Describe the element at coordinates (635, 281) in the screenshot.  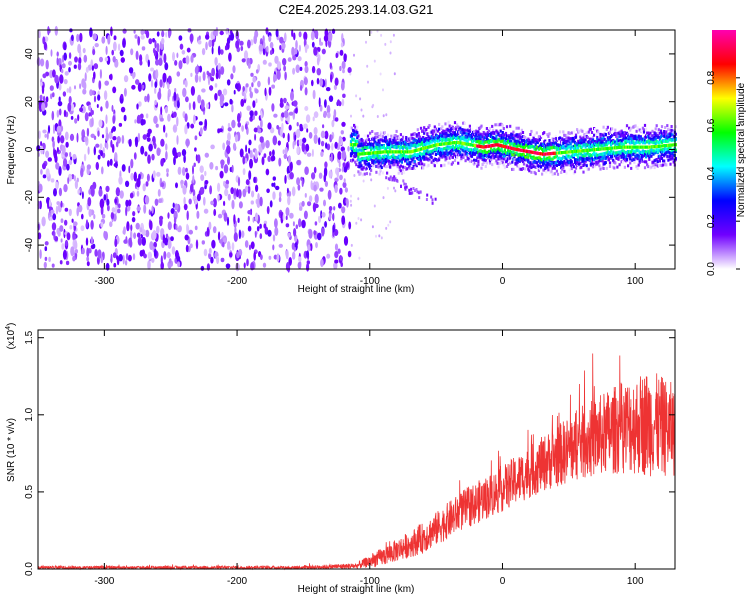
I see `x-tick-label: 100` at that location.